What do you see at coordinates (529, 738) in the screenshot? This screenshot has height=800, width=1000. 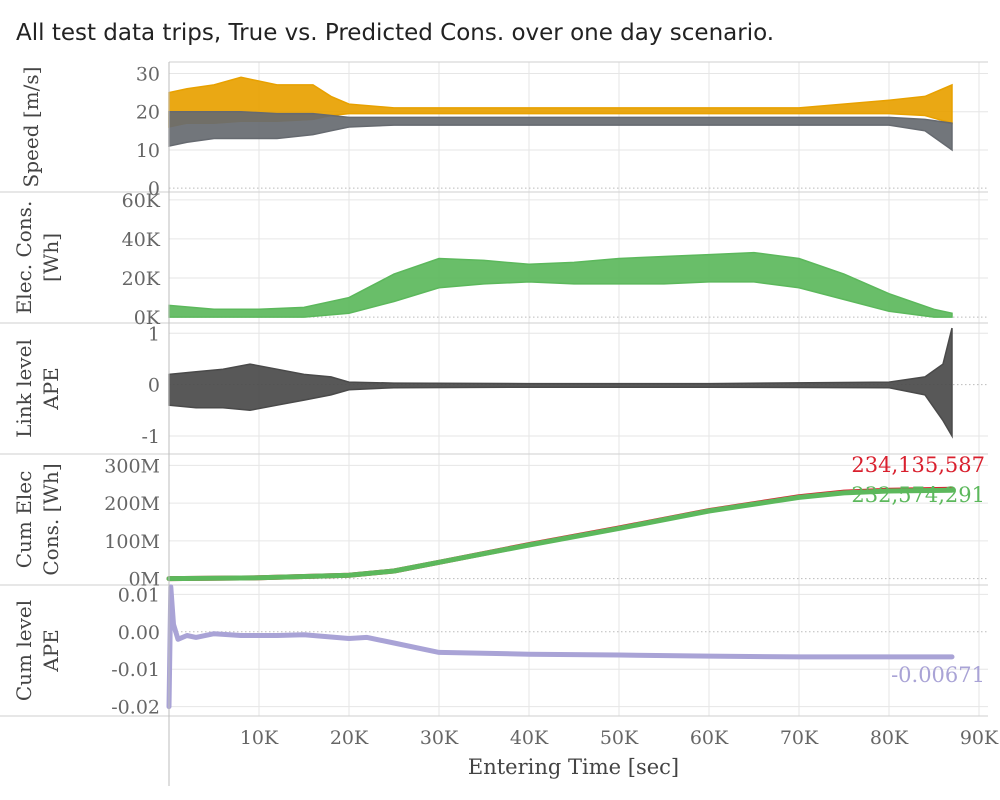 I see `x-tick-label-3: 40K` at bounding box center [529, 738].